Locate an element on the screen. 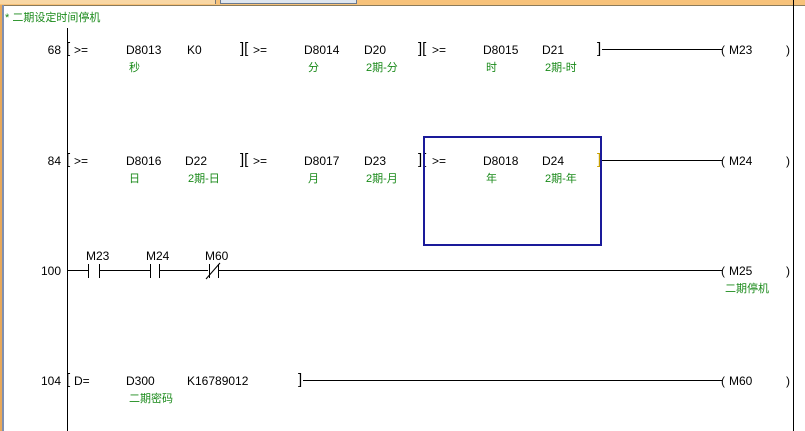  operand-s2: D21 is located at coordinates (553, 50).